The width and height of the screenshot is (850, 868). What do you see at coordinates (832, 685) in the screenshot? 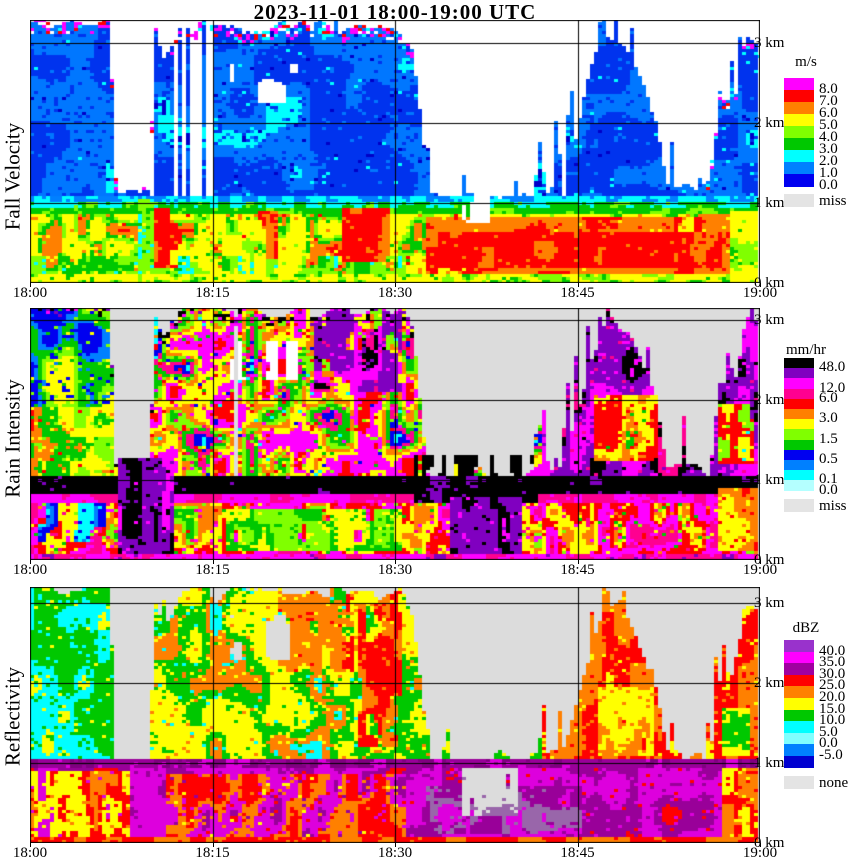
I see `legend-label: 25.0` at bounding box center [832, 685].